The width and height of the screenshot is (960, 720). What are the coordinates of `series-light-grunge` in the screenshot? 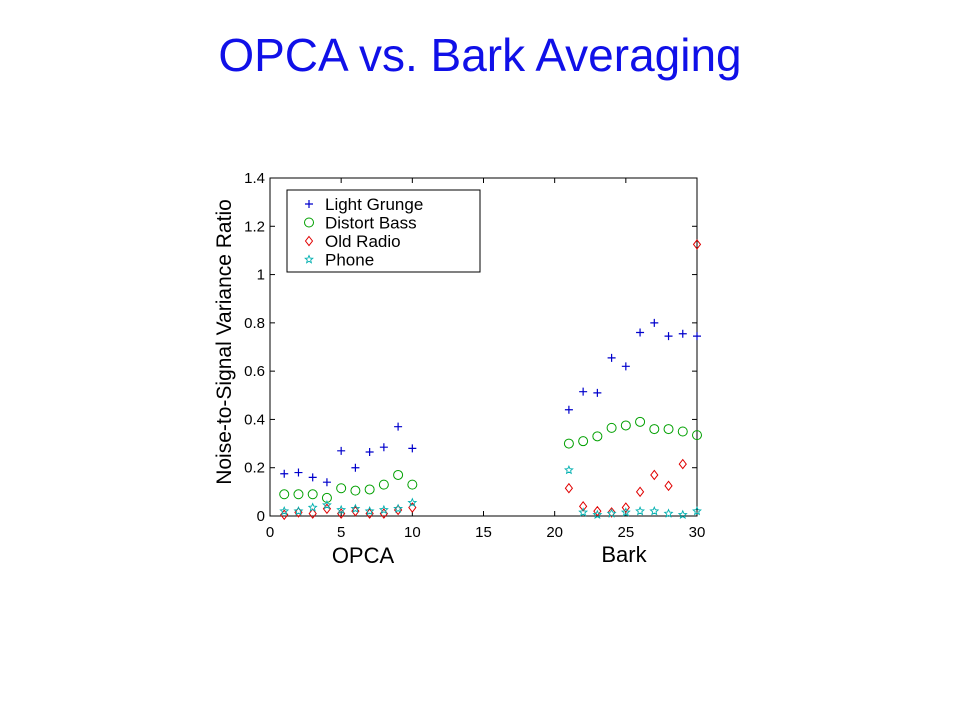 It's located at (490, 402).